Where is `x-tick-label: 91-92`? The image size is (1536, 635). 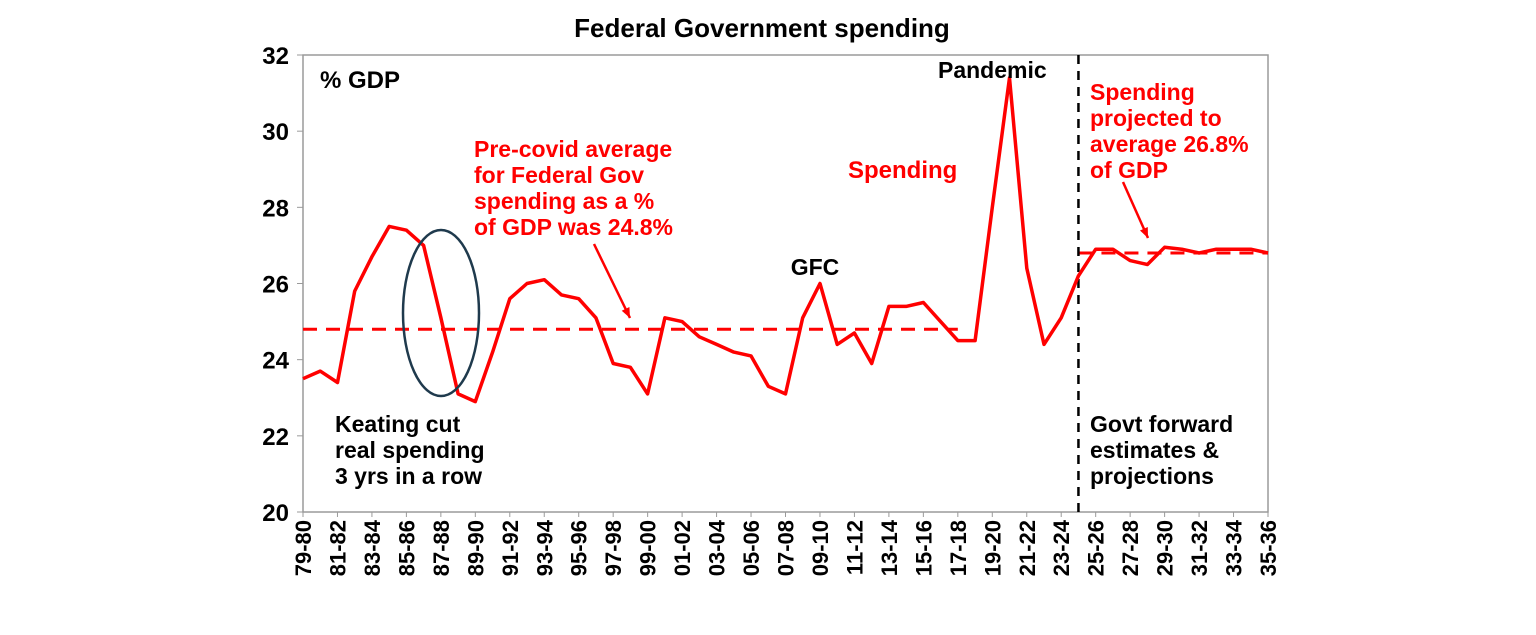
x-tick-label: 91-92 is located at coordinates (510, 548).